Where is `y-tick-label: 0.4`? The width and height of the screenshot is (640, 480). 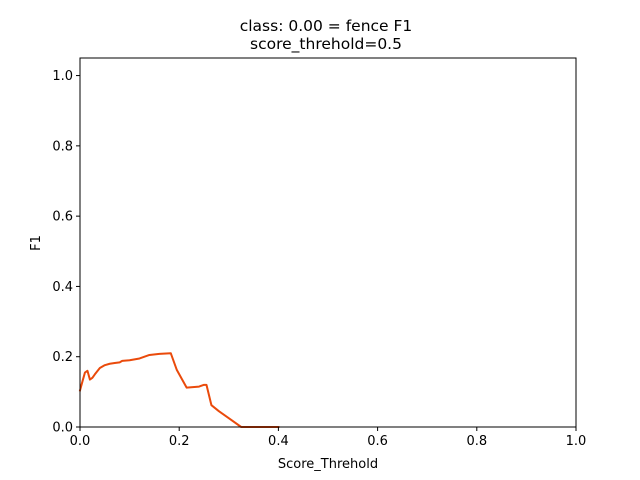 y-tick-label: 0.4 is located at coordinates (62, 287).